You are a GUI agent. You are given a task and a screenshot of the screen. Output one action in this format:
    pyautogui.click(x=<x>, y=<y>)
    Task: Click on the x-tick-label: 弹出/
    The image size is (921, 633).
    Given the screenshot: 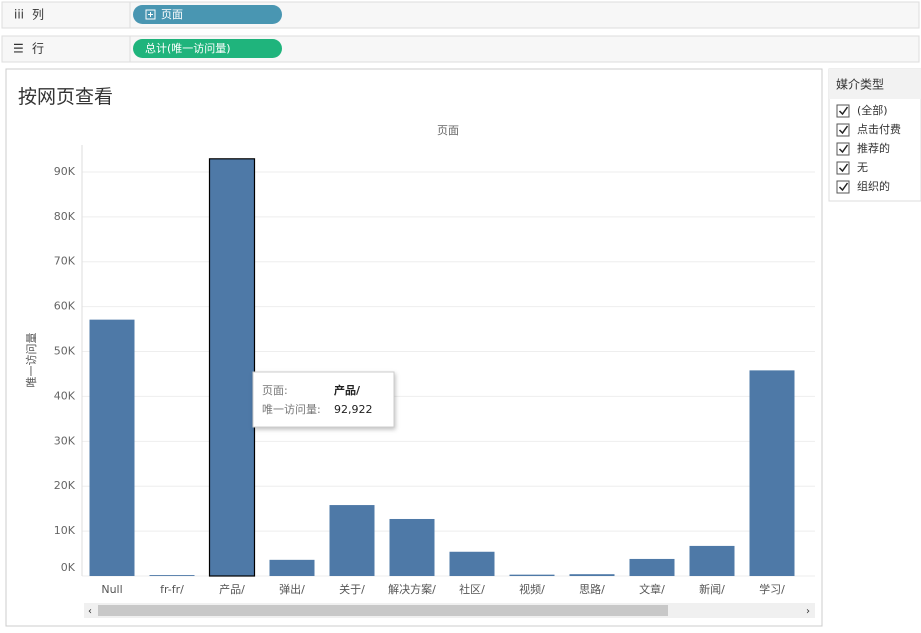 What is the action you would take?
    pyautogui.click(x=292, y=589)
    